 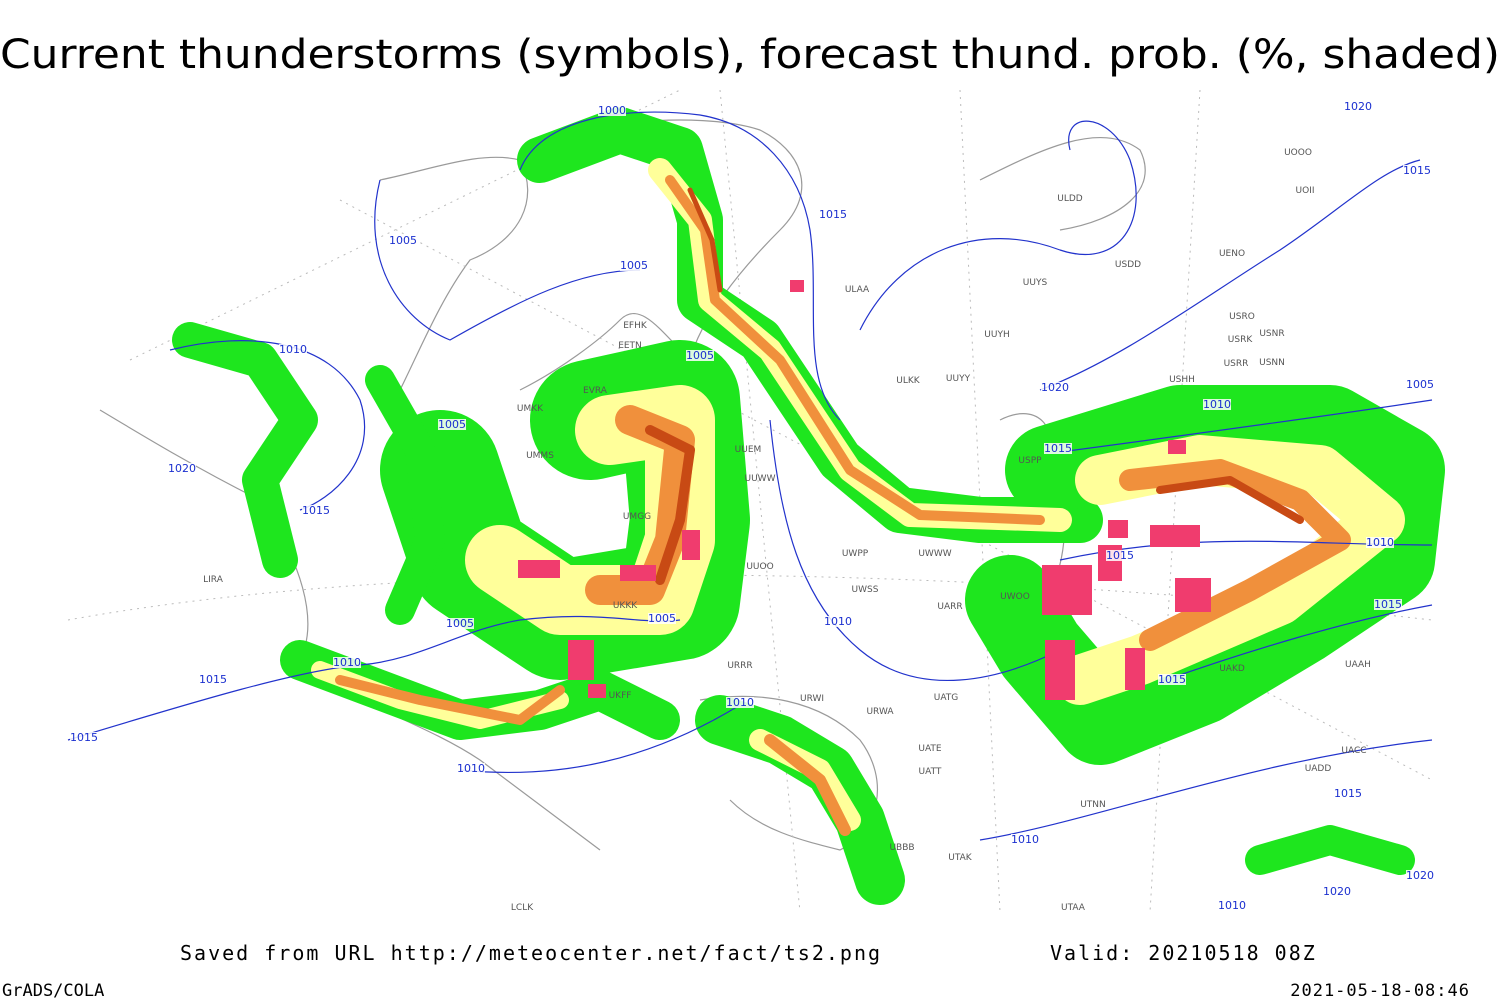 What do you see at coordinates (1232, 254) in the screenshot?
I see `station-label: UENO` at bounding box center [1232, 254].